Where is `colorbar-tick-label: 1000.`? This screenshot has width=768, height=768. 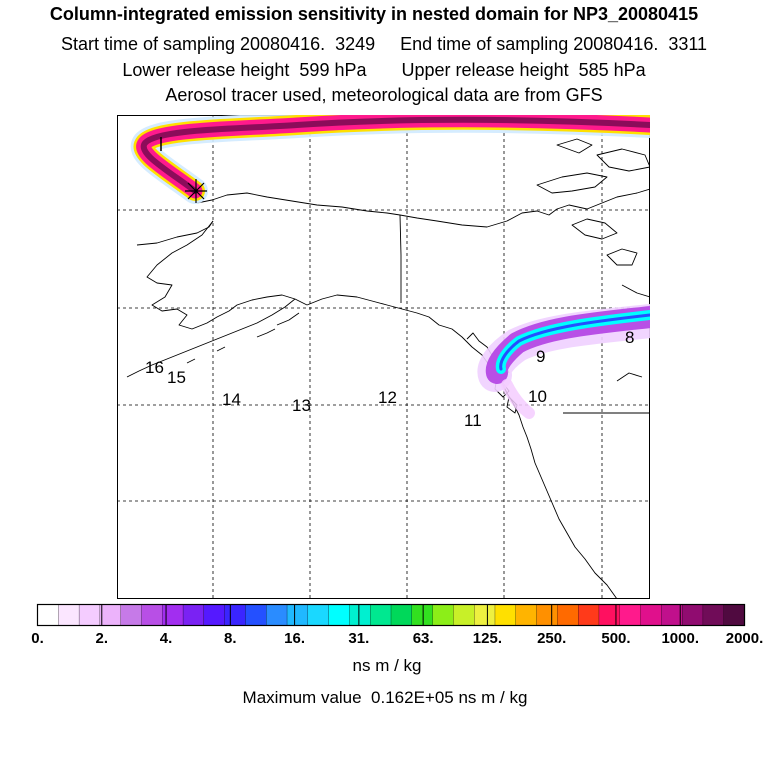
colorbar-tick-label: 1000. is located at coordinates (680, 638).